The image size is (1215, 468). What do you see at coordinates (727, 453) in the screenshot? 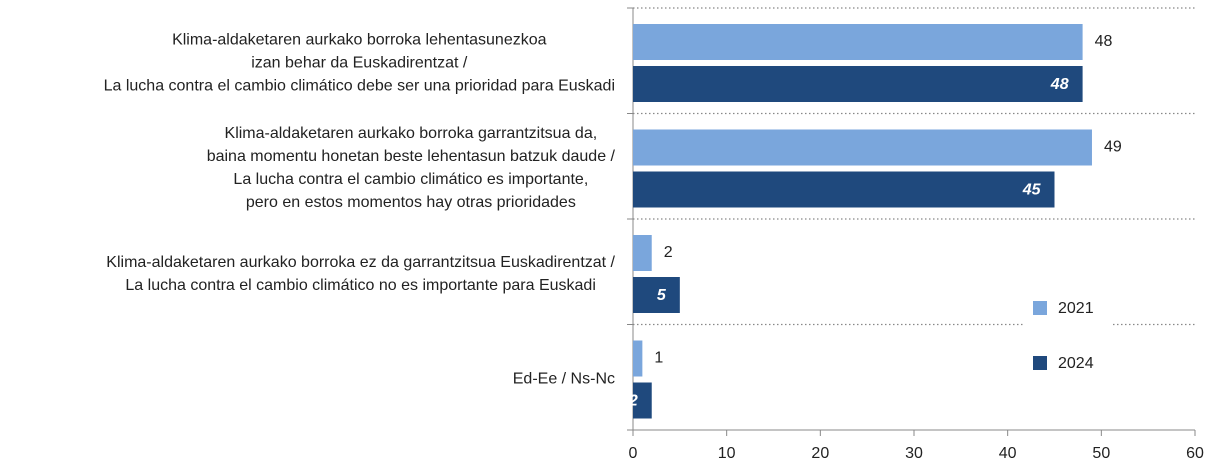
I see `x-tick-label: 10` at bounding box center [727, 453].